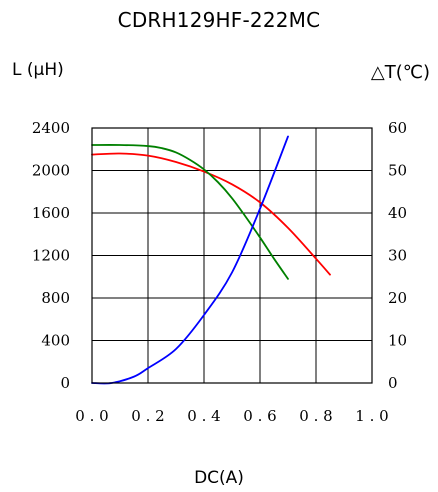  What do you see at coordinates (91, 416) in the screenshot?
I see `x-tick-label: 0 . 0` at bounding box center [91, 416].